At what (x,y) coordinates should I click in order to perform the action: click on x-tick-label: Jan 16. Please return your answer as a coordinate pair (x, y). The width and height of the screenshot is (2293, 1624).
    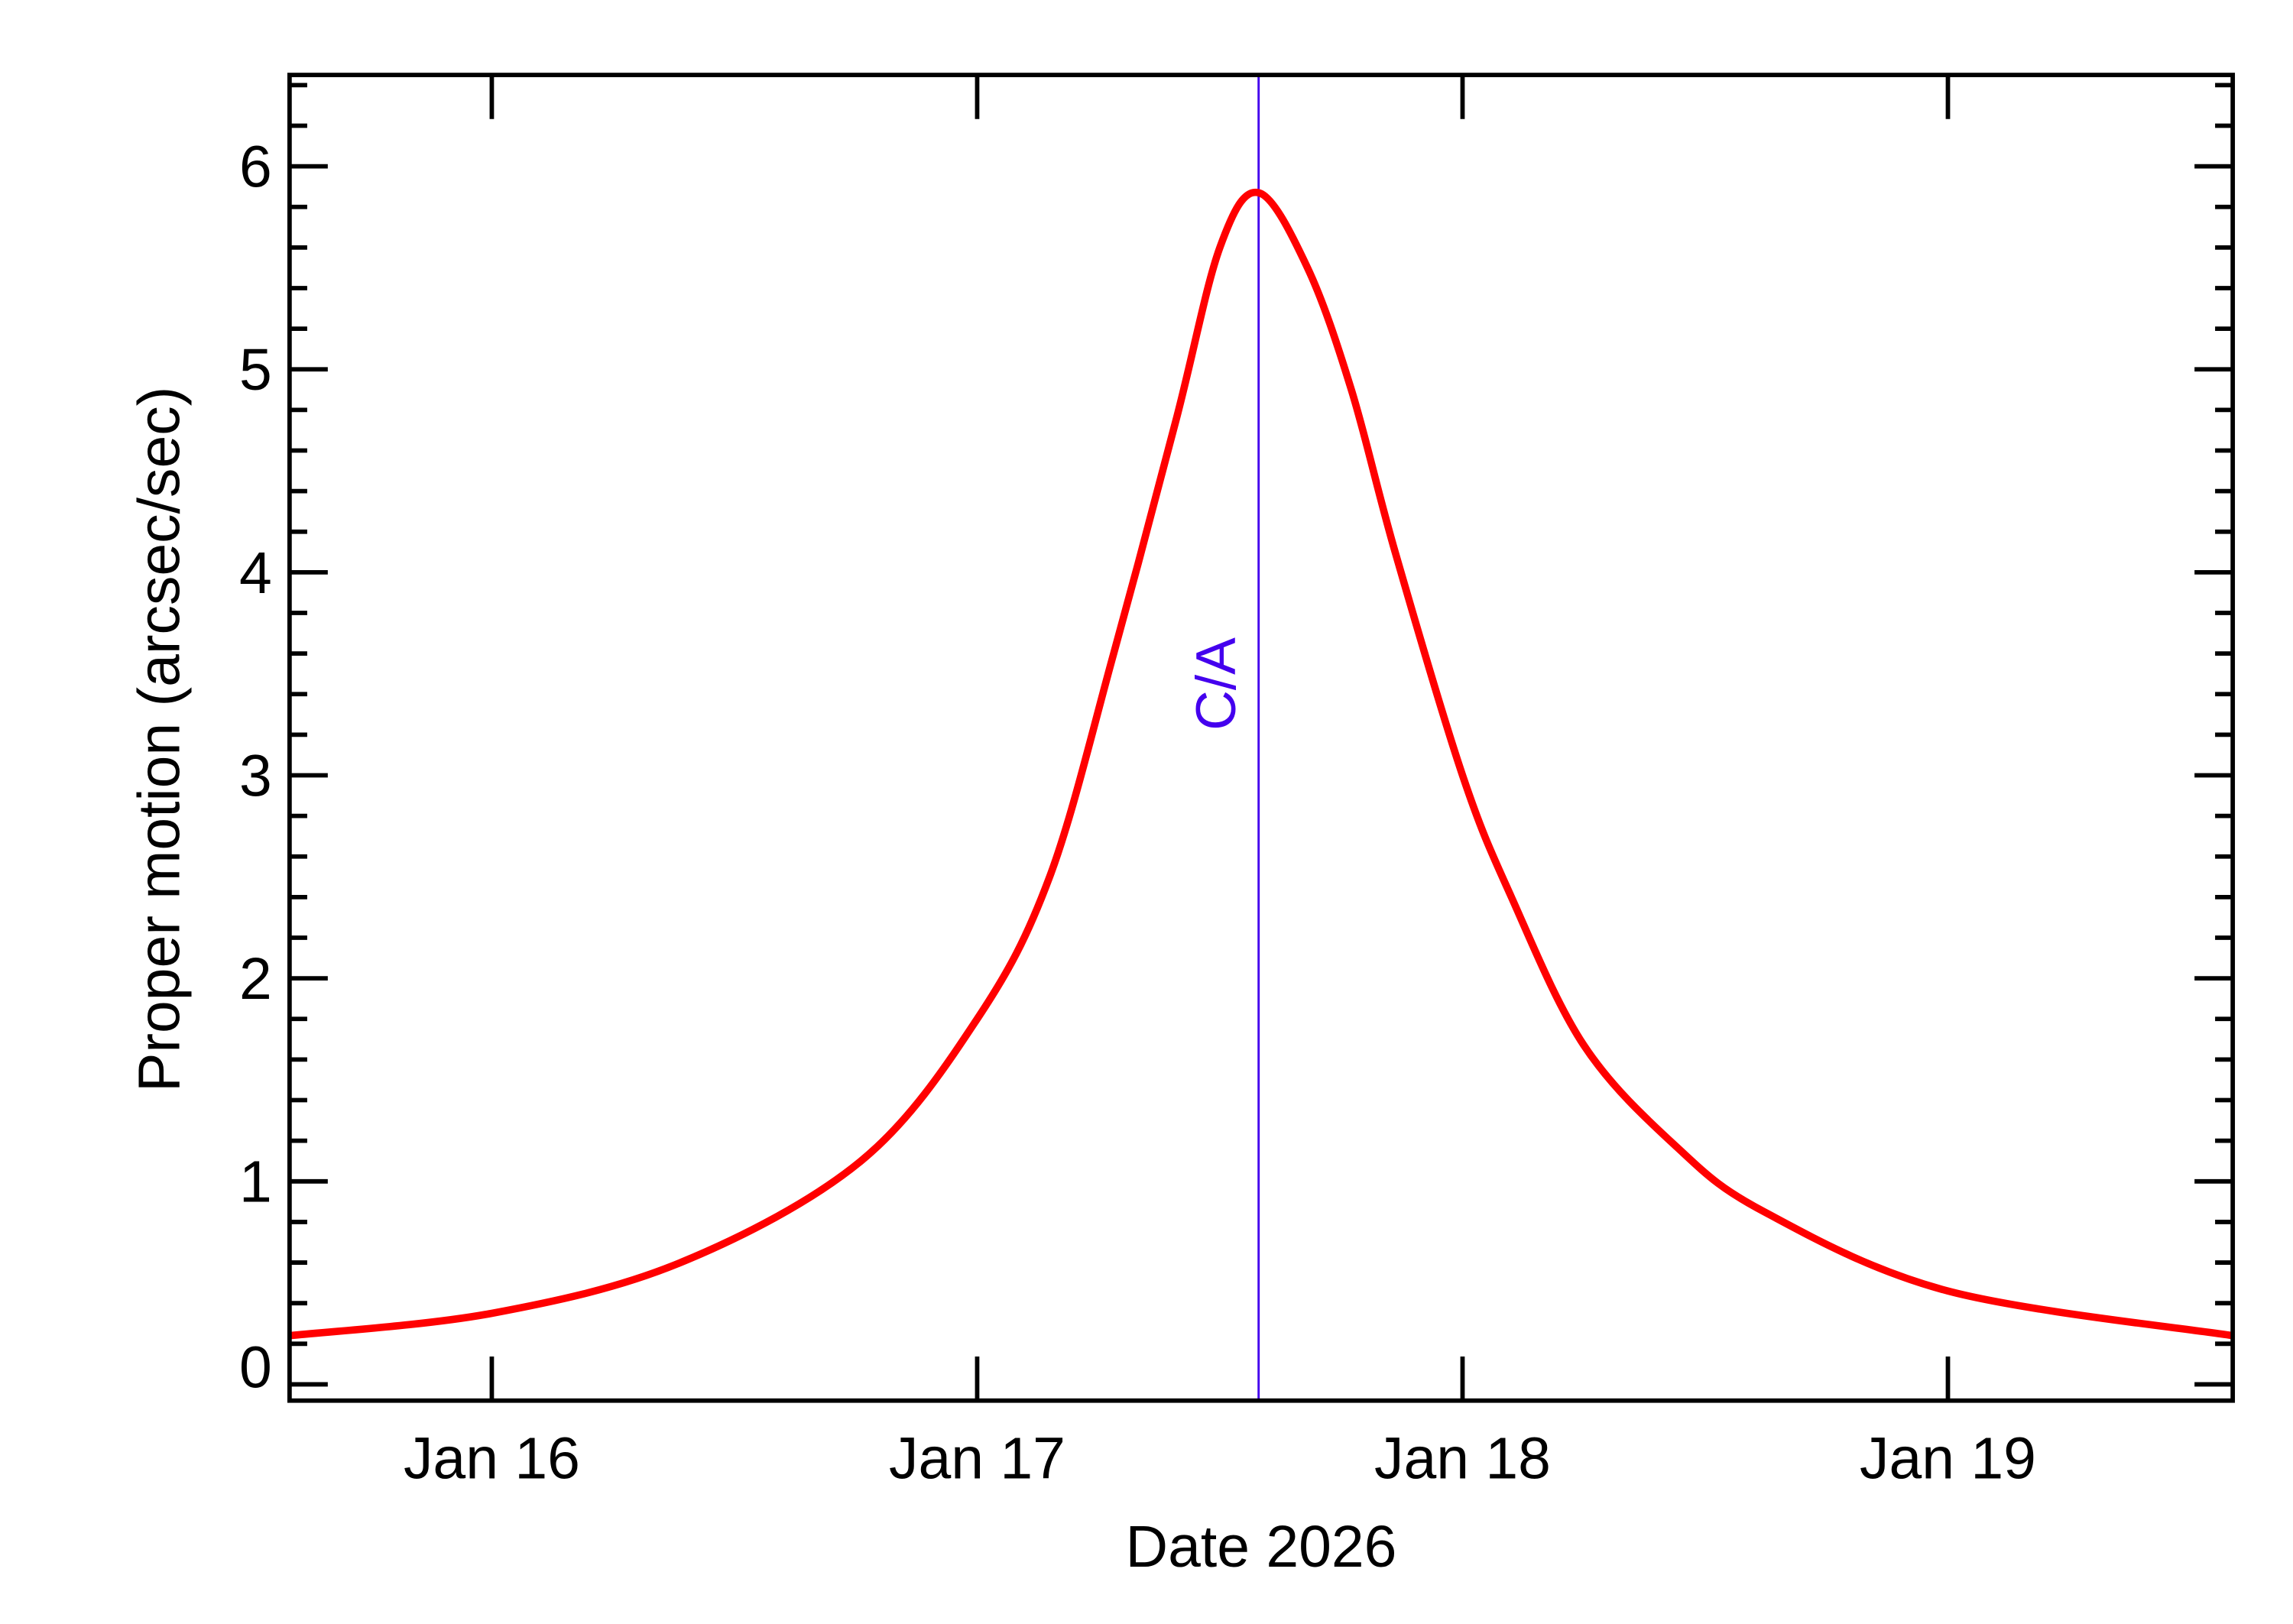
    Looking at the image, I should click on (492, 1459).